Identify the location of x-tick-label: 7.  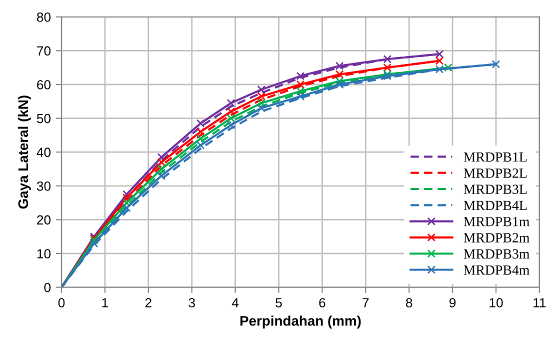
(365, 303).